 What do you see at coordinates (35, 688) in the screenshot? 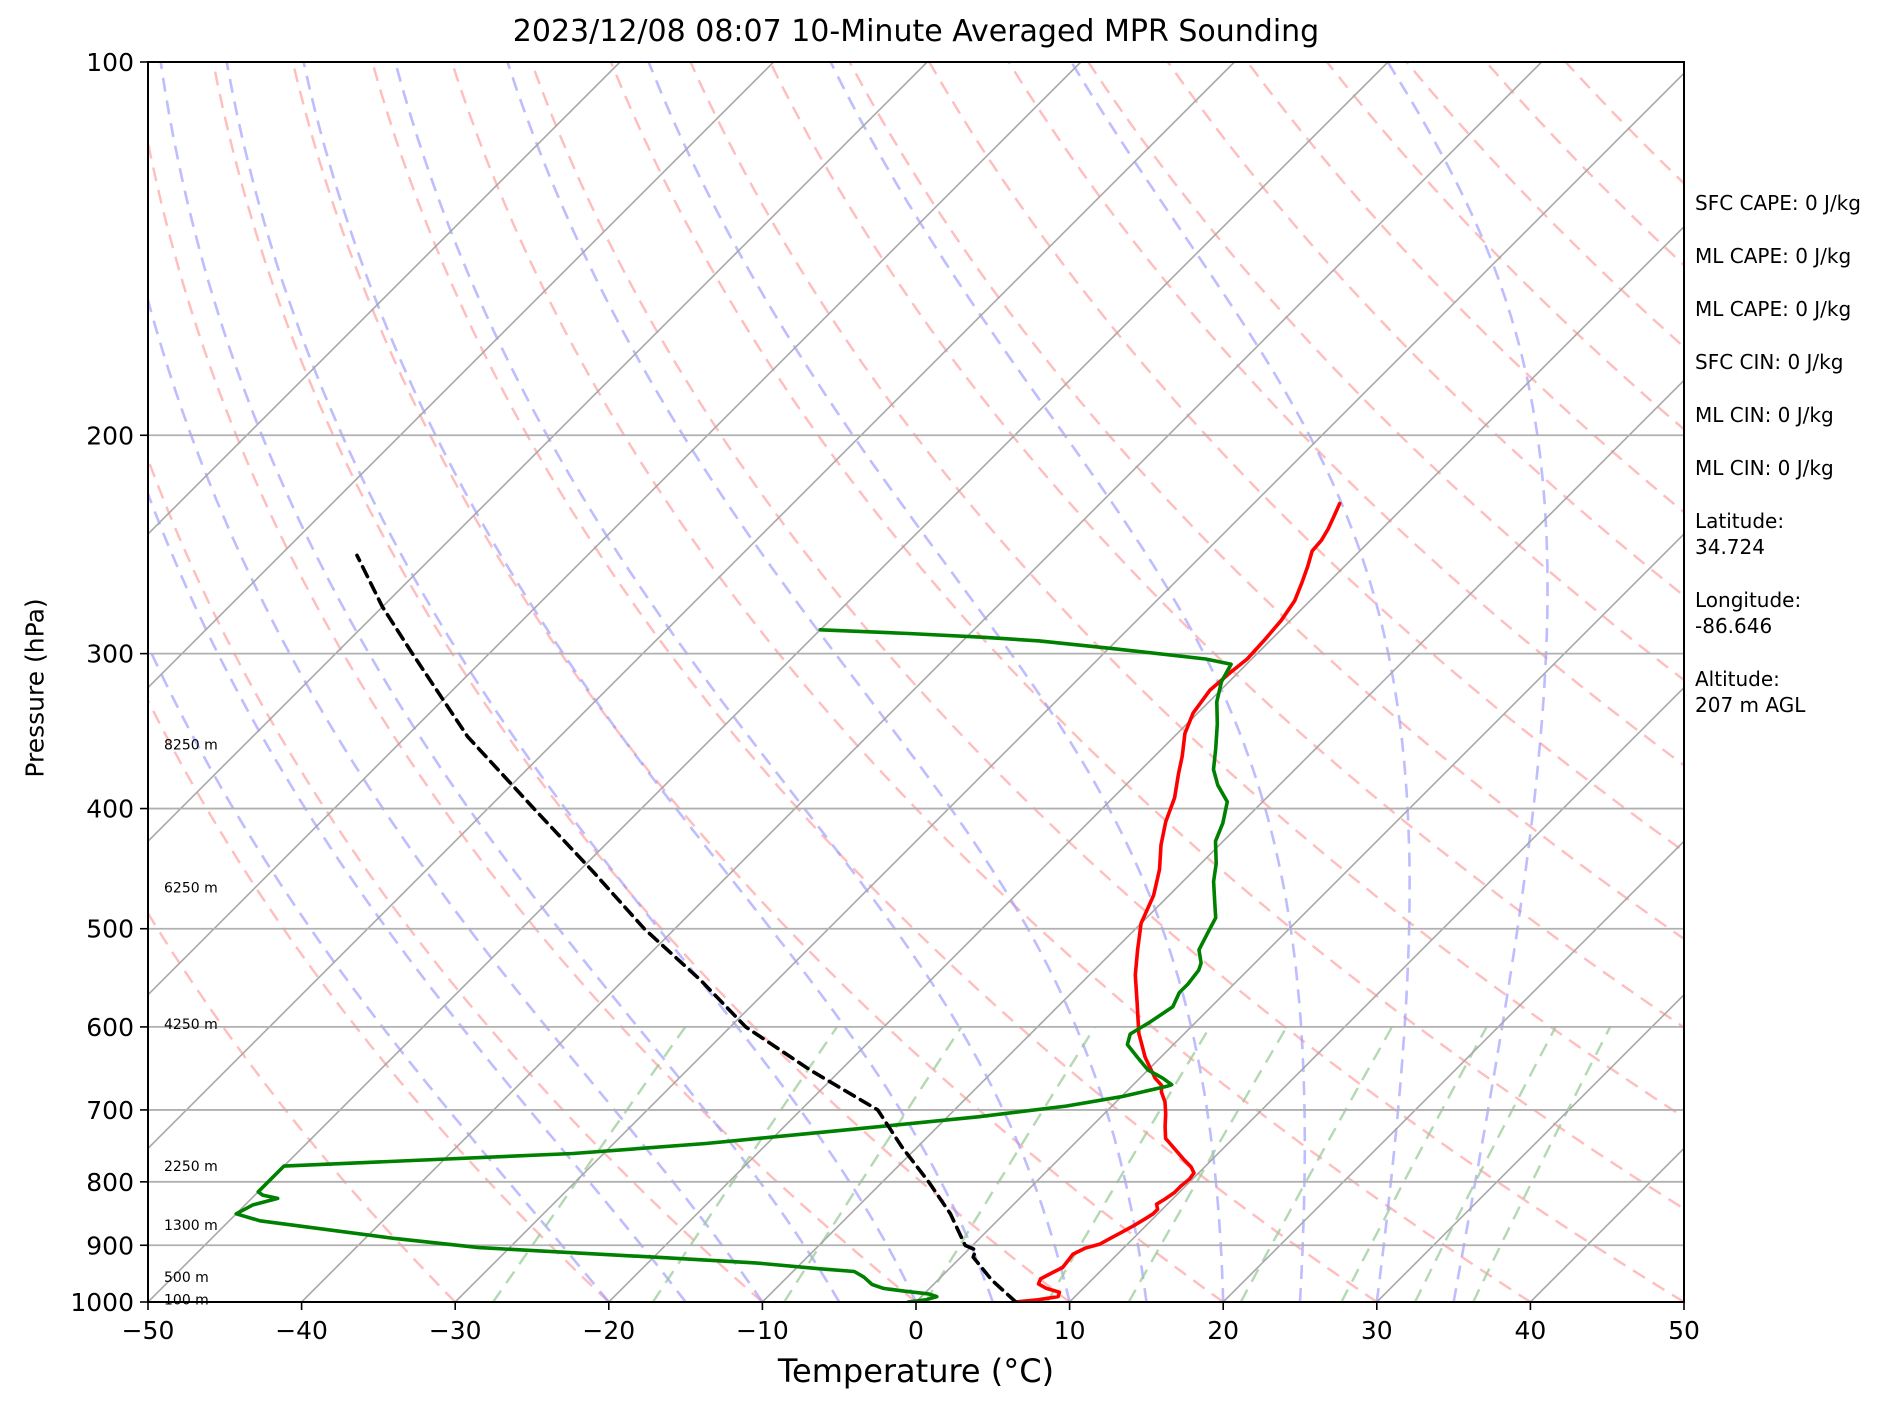
I see `y-axis-label: Pressure (hPa)` at bounding box center [35, 688].